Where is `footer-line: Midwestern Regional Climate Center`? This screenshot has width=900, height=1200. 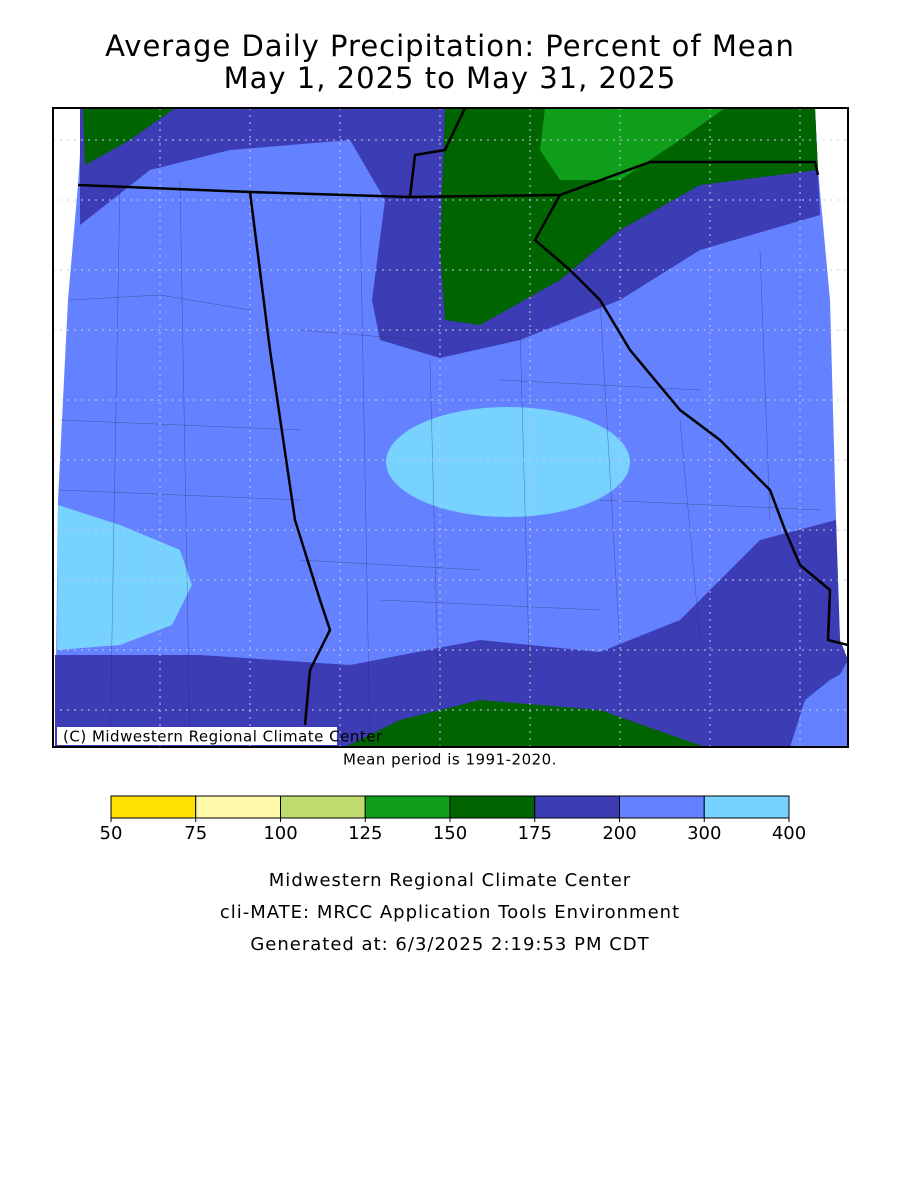 footer-line: Midwestern Regional Climate Center is located at coordinates (450, 880).